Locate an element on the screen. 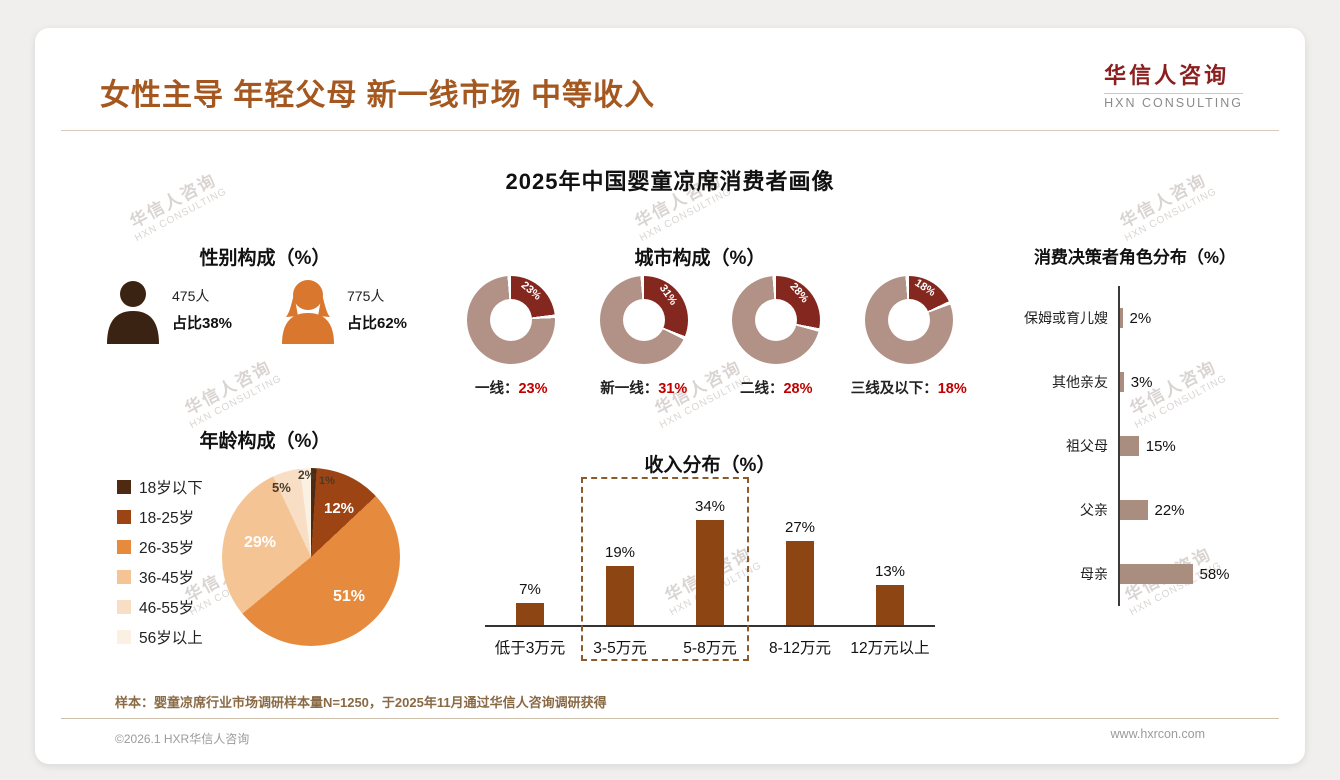 This screenshot has width=1340, height=780. legend-label: 18-25岁 is located at coordinates (167, 518).